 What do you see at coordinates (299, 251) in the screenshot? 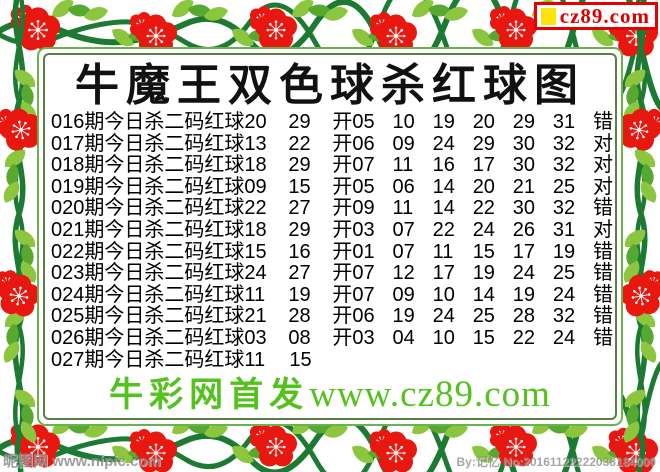
I see `kill-number: 16` at bounding box center [299, 251].